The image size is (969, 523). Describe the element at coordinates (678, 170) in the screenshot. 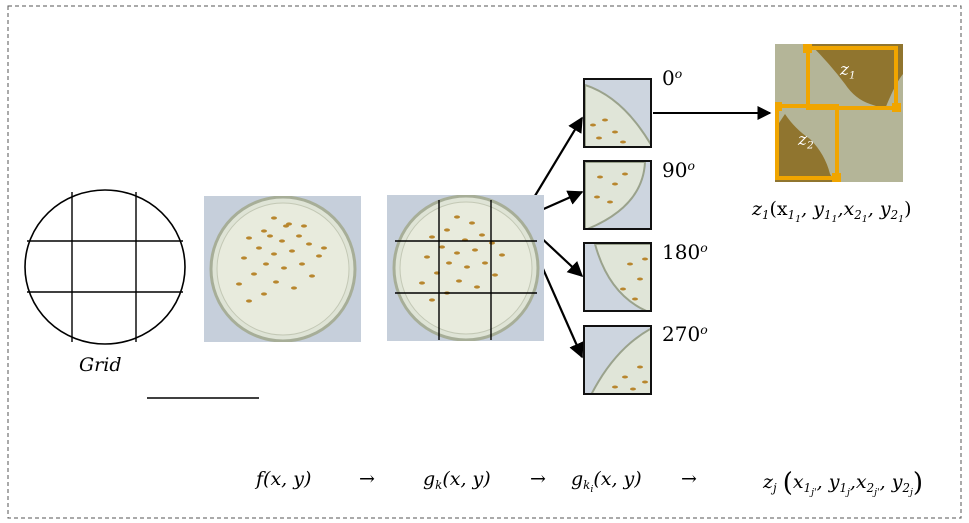

I see `angle-label-90: 90o` at that location.